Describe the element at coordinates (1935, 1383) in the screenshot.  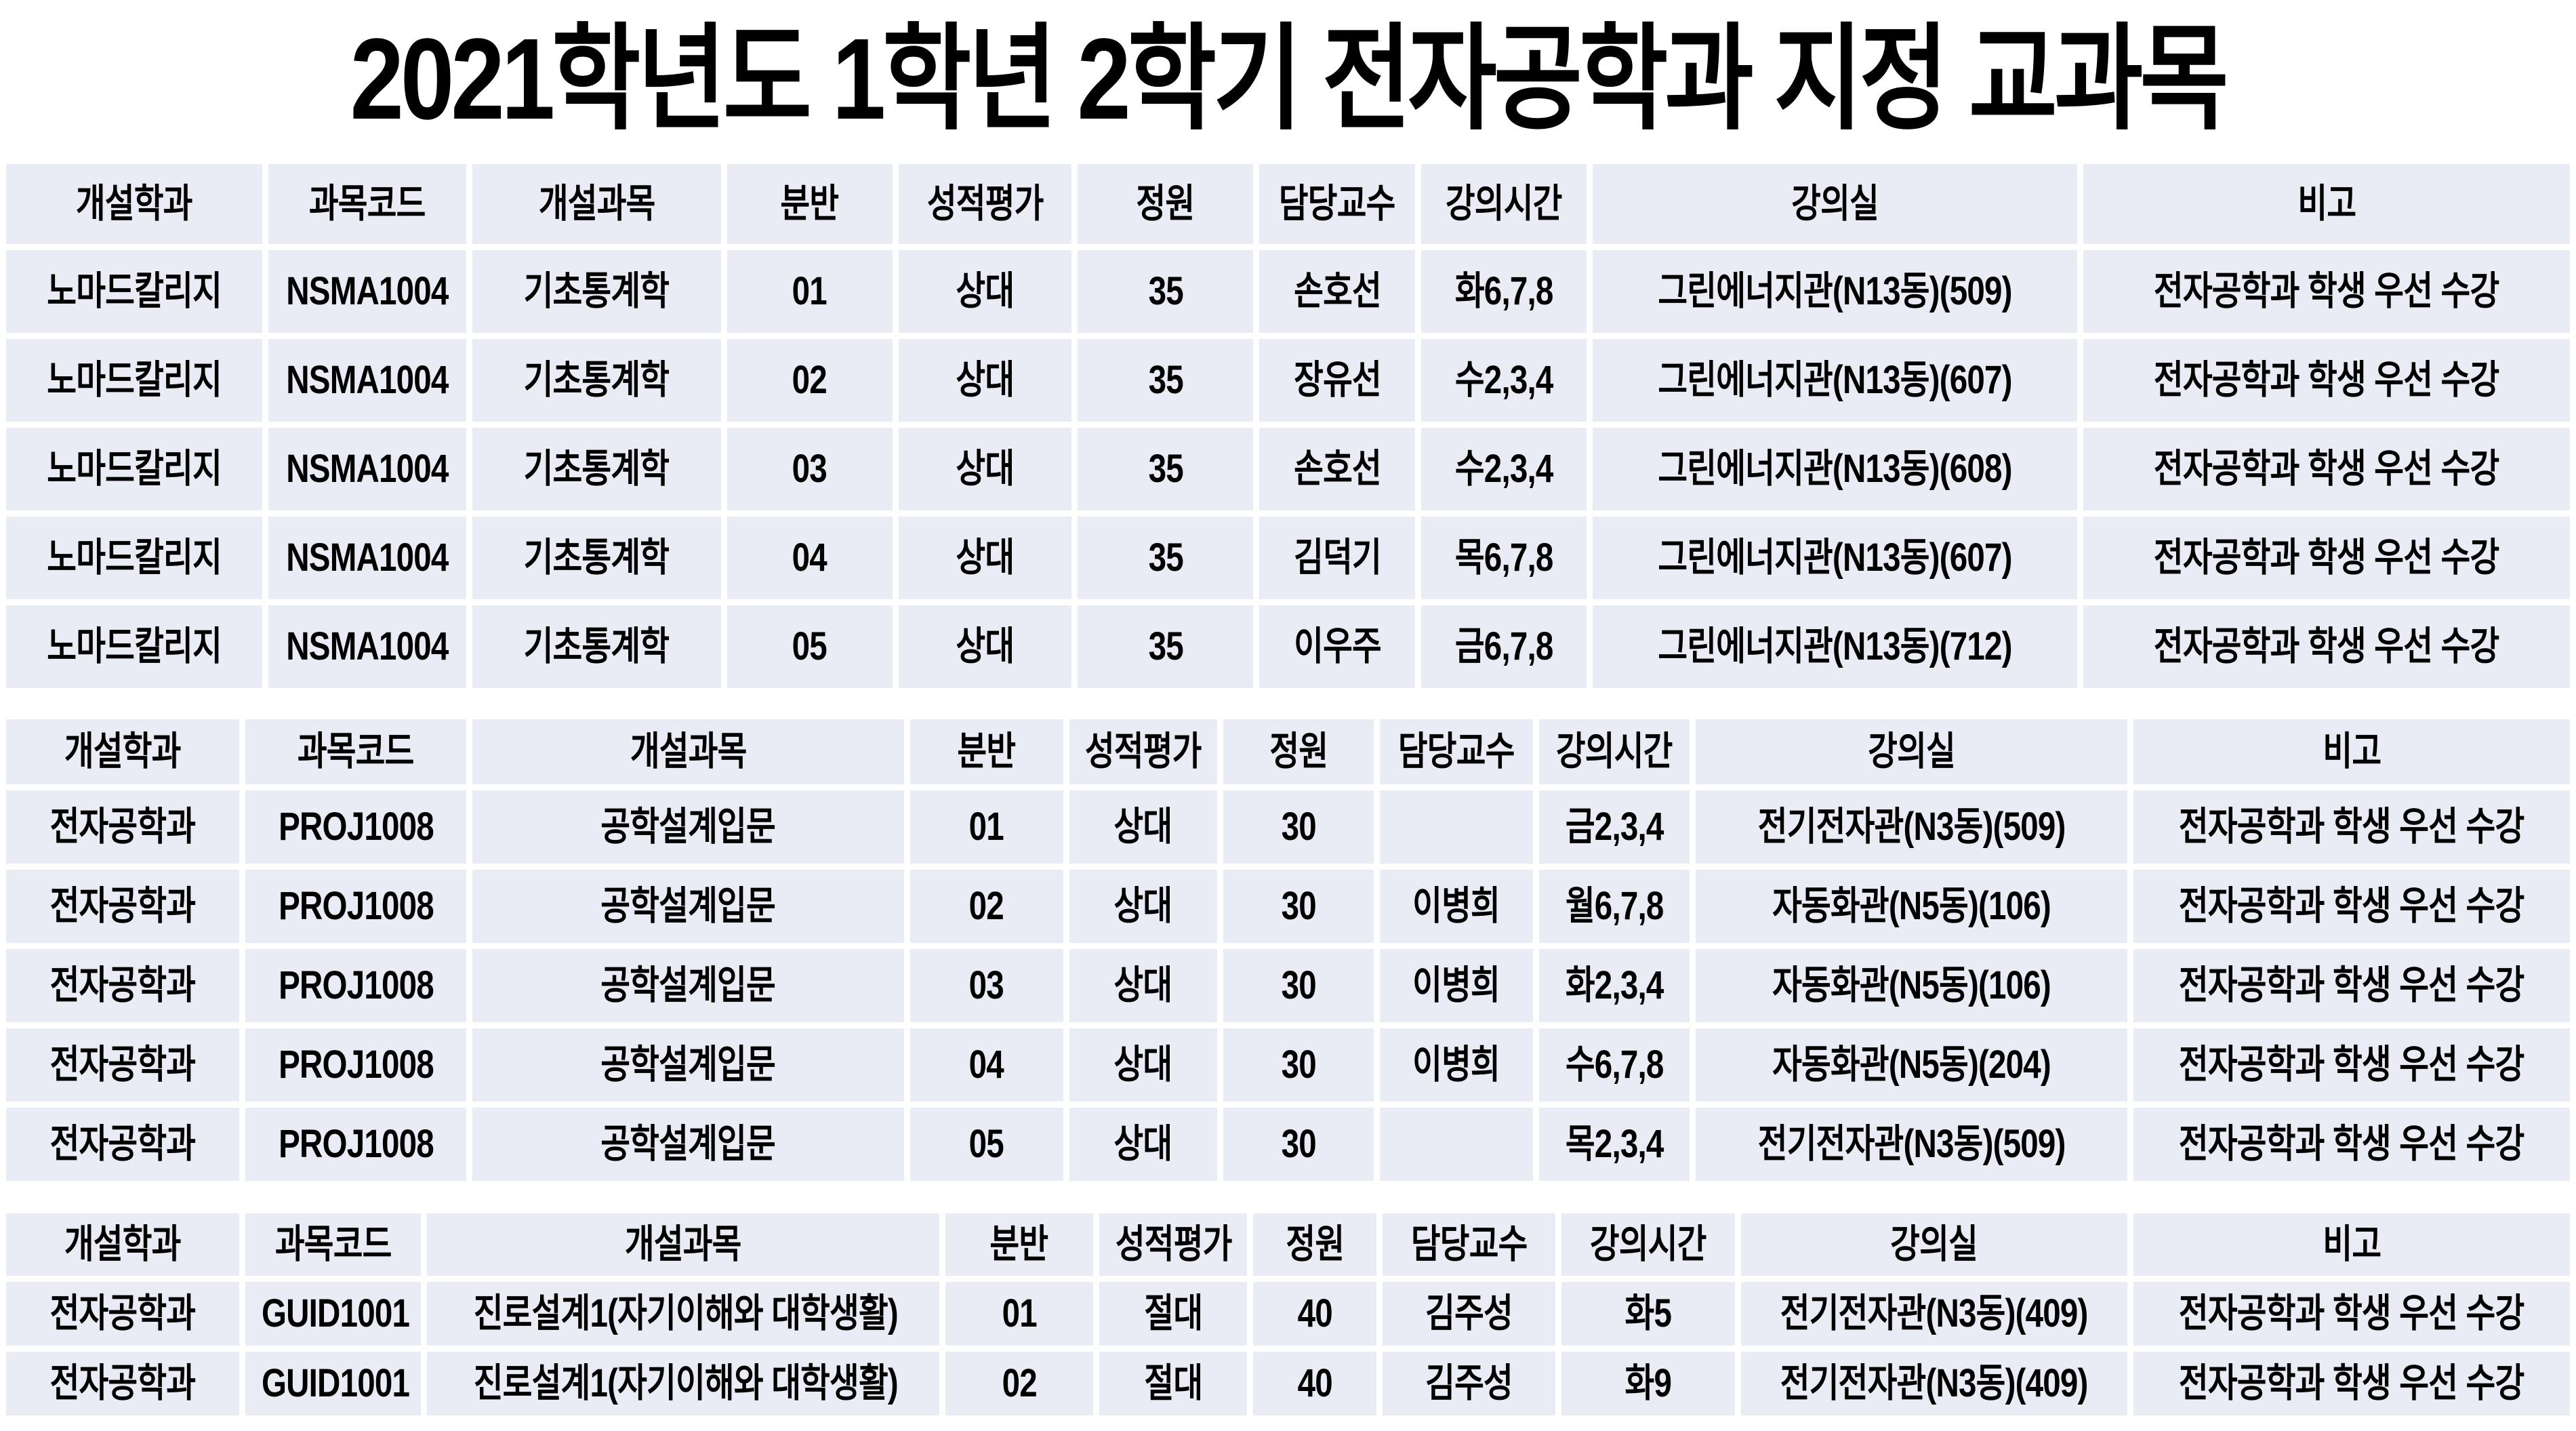
I see `cell-text: 전기전자관(N3동)(409)` at that location.